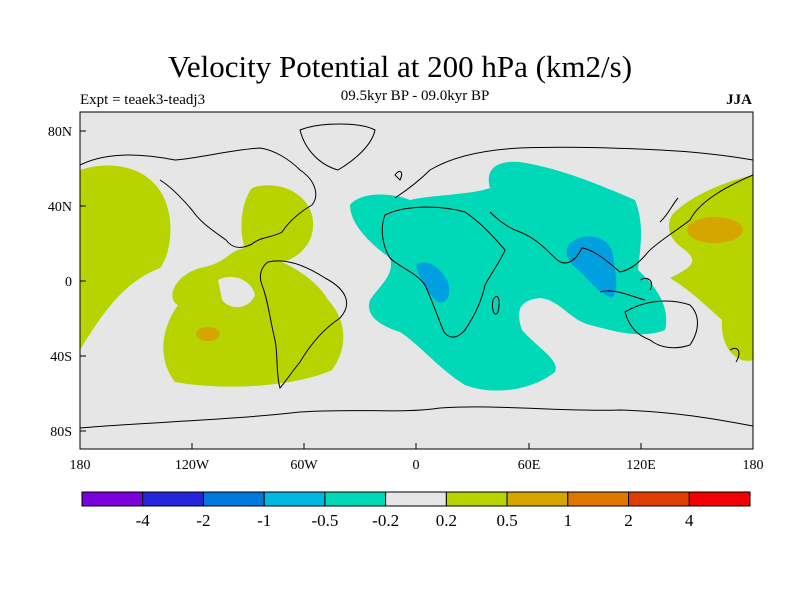  I want to click on coast-greenland, so click(337, 147).